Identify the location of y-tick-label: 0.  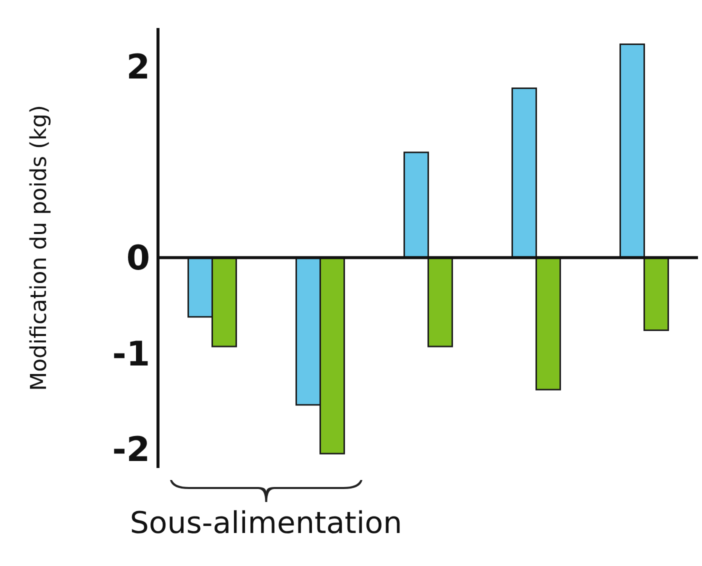
(138, 258).